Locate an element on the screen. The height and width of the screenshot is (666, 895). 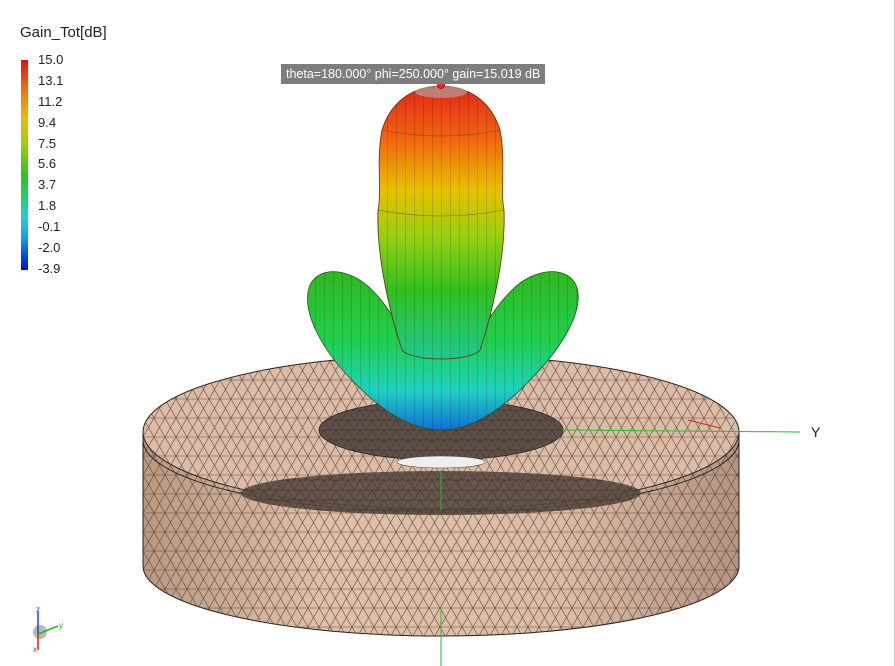
colorbar-tick: 1.8 is located at coordinates (47, 206).